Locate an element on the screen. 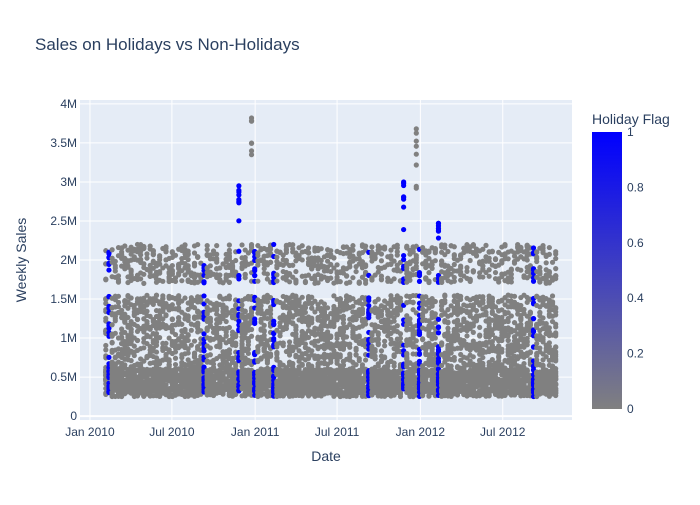  chart-title: Sales on Holidays vs Non-Holidays is located at coordinates (167, 44).